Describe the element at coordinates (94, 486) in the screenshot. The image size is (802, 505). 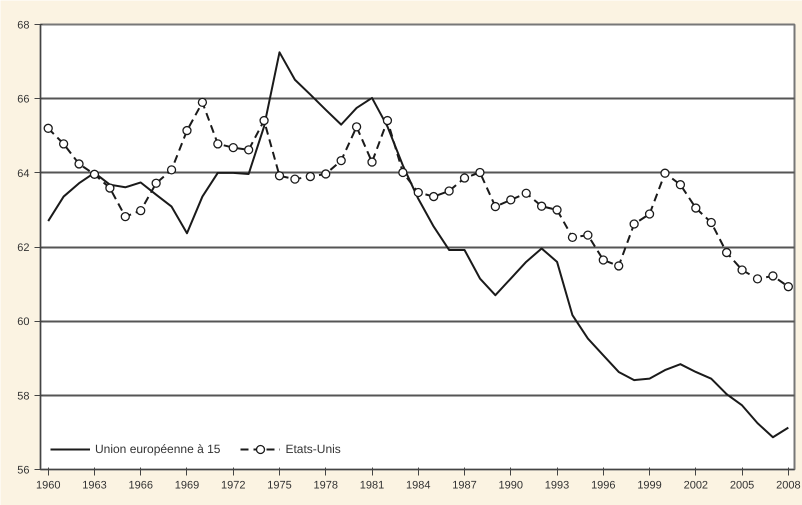
I see `x-tick-label: 1963` at that location.